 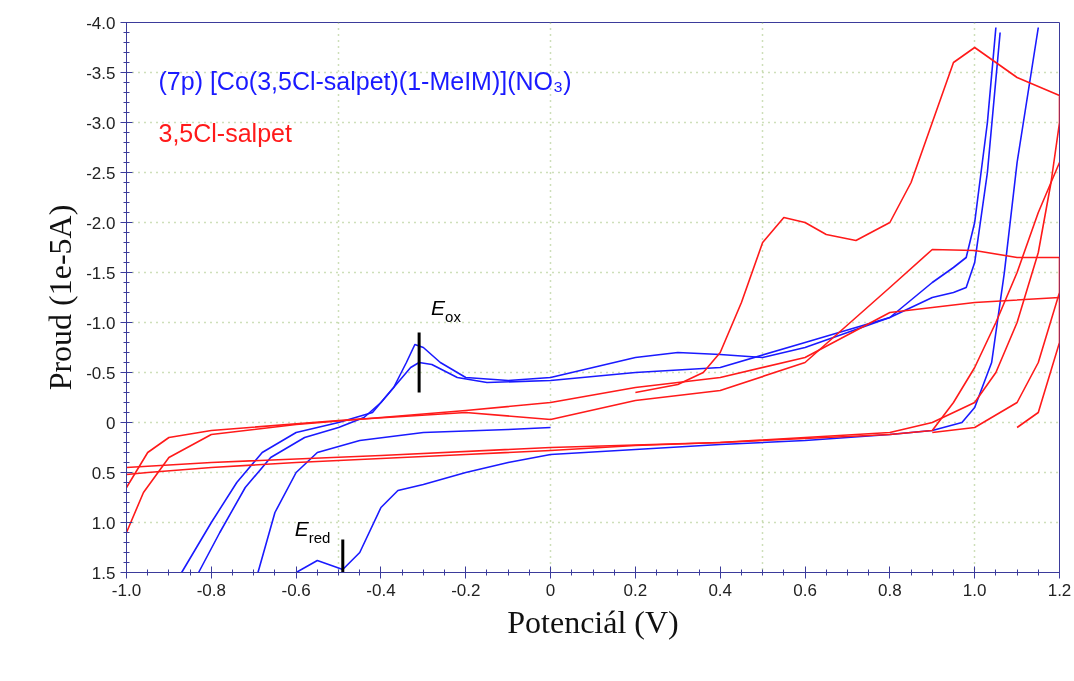 What do you see at coordinates (101, 273) in the screenshot?
I see `y-tick-label: -1.5` at bounding box center [101, 273].